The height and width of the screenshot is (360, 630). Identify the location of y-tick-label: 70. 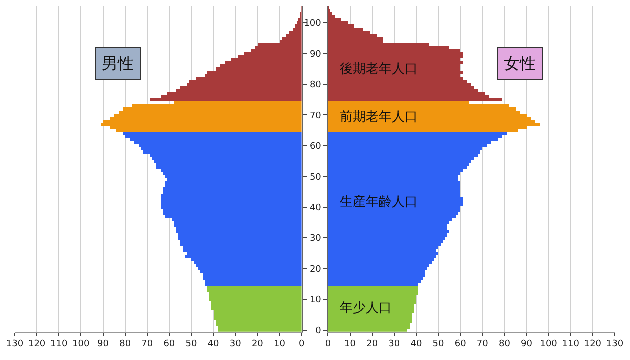
(316, 116).